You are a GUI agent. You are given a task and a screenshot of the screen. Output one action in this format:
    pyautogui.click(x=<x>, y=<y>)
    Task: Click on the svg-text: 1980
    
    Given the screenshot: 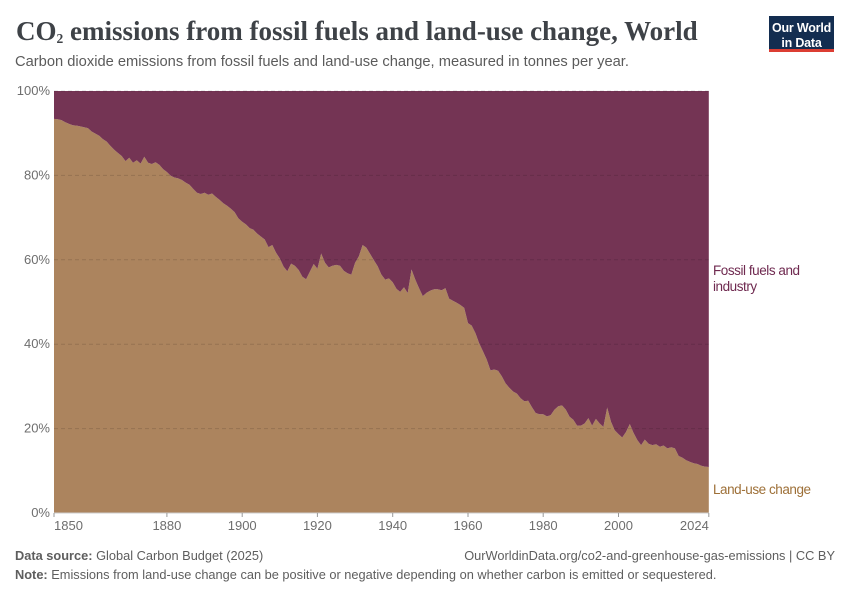 What is the action you would take?
    pyautogui.click(x=543, y=525)
    